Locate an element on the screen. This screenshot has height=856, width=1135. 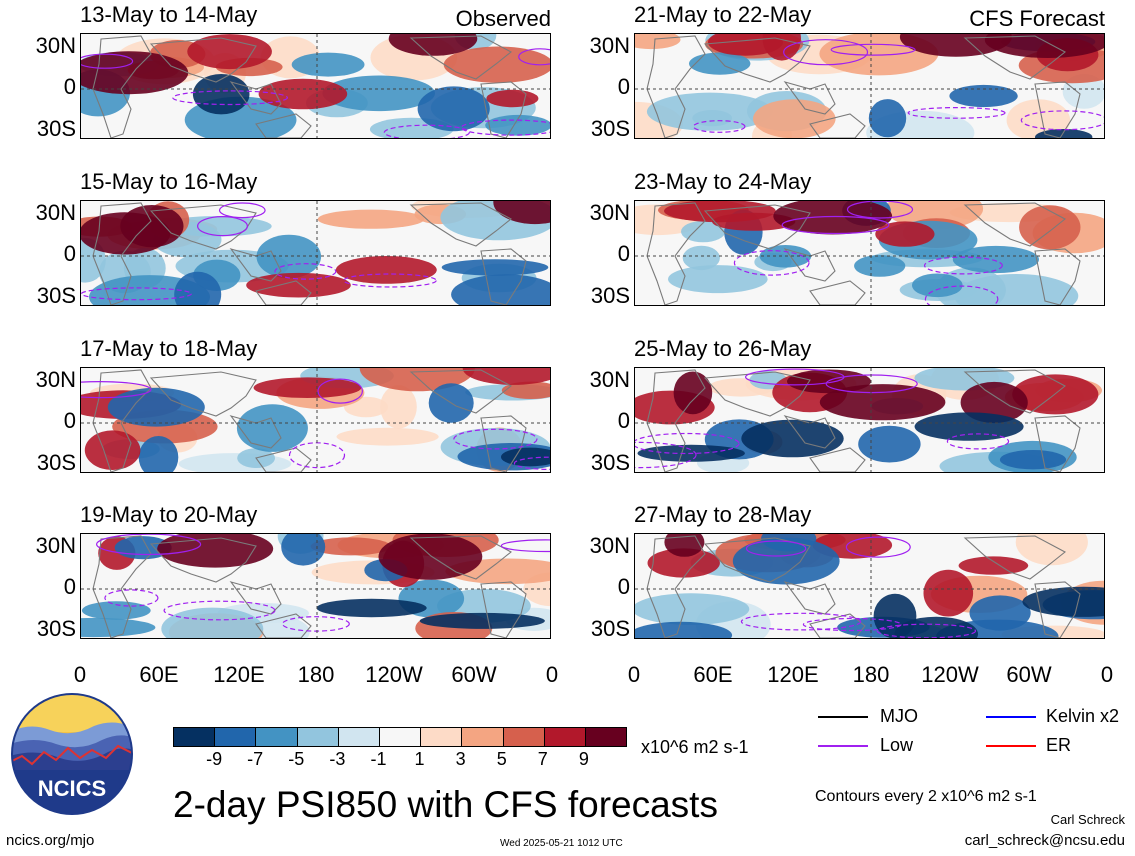
contours-note: Contours every 2 x10^6 m2 s-1 is located at coordinates (926, 796).